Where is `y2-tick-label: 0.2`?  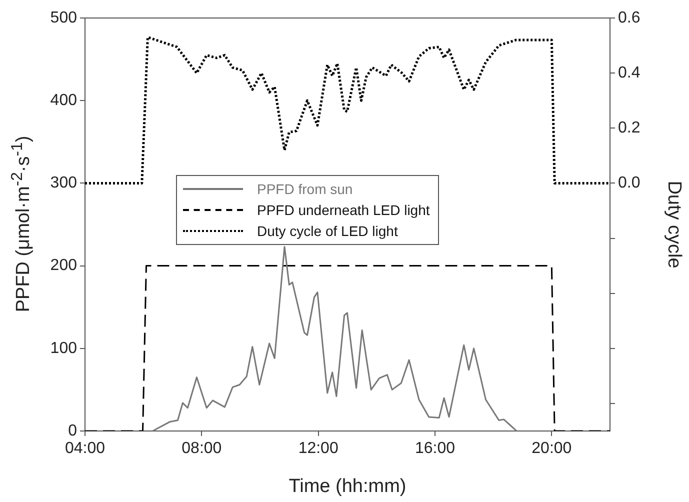 y2-tick-label: 0.2 is located at coordinates (629, 128).